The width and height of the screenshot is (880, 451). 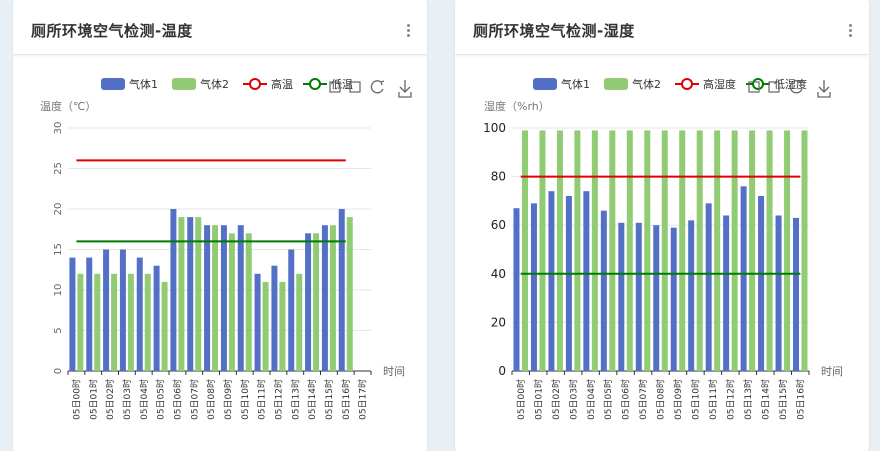 I want to click on y-tick-label: 10, so click(x=58, y=290).